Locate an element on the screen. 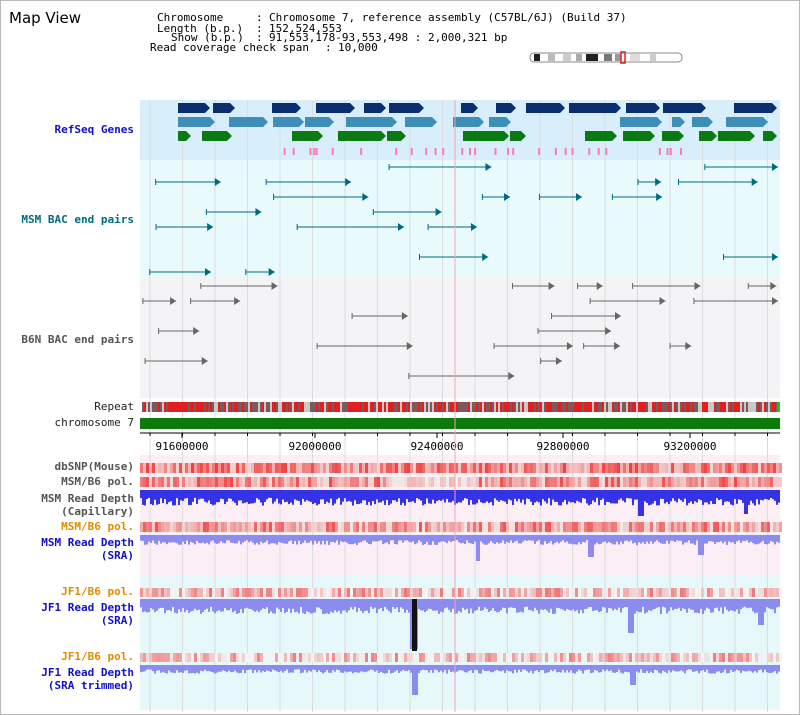  jf1-b6-pol-label-2: JF1/B6 pol. is located at coordinates (97, 656).